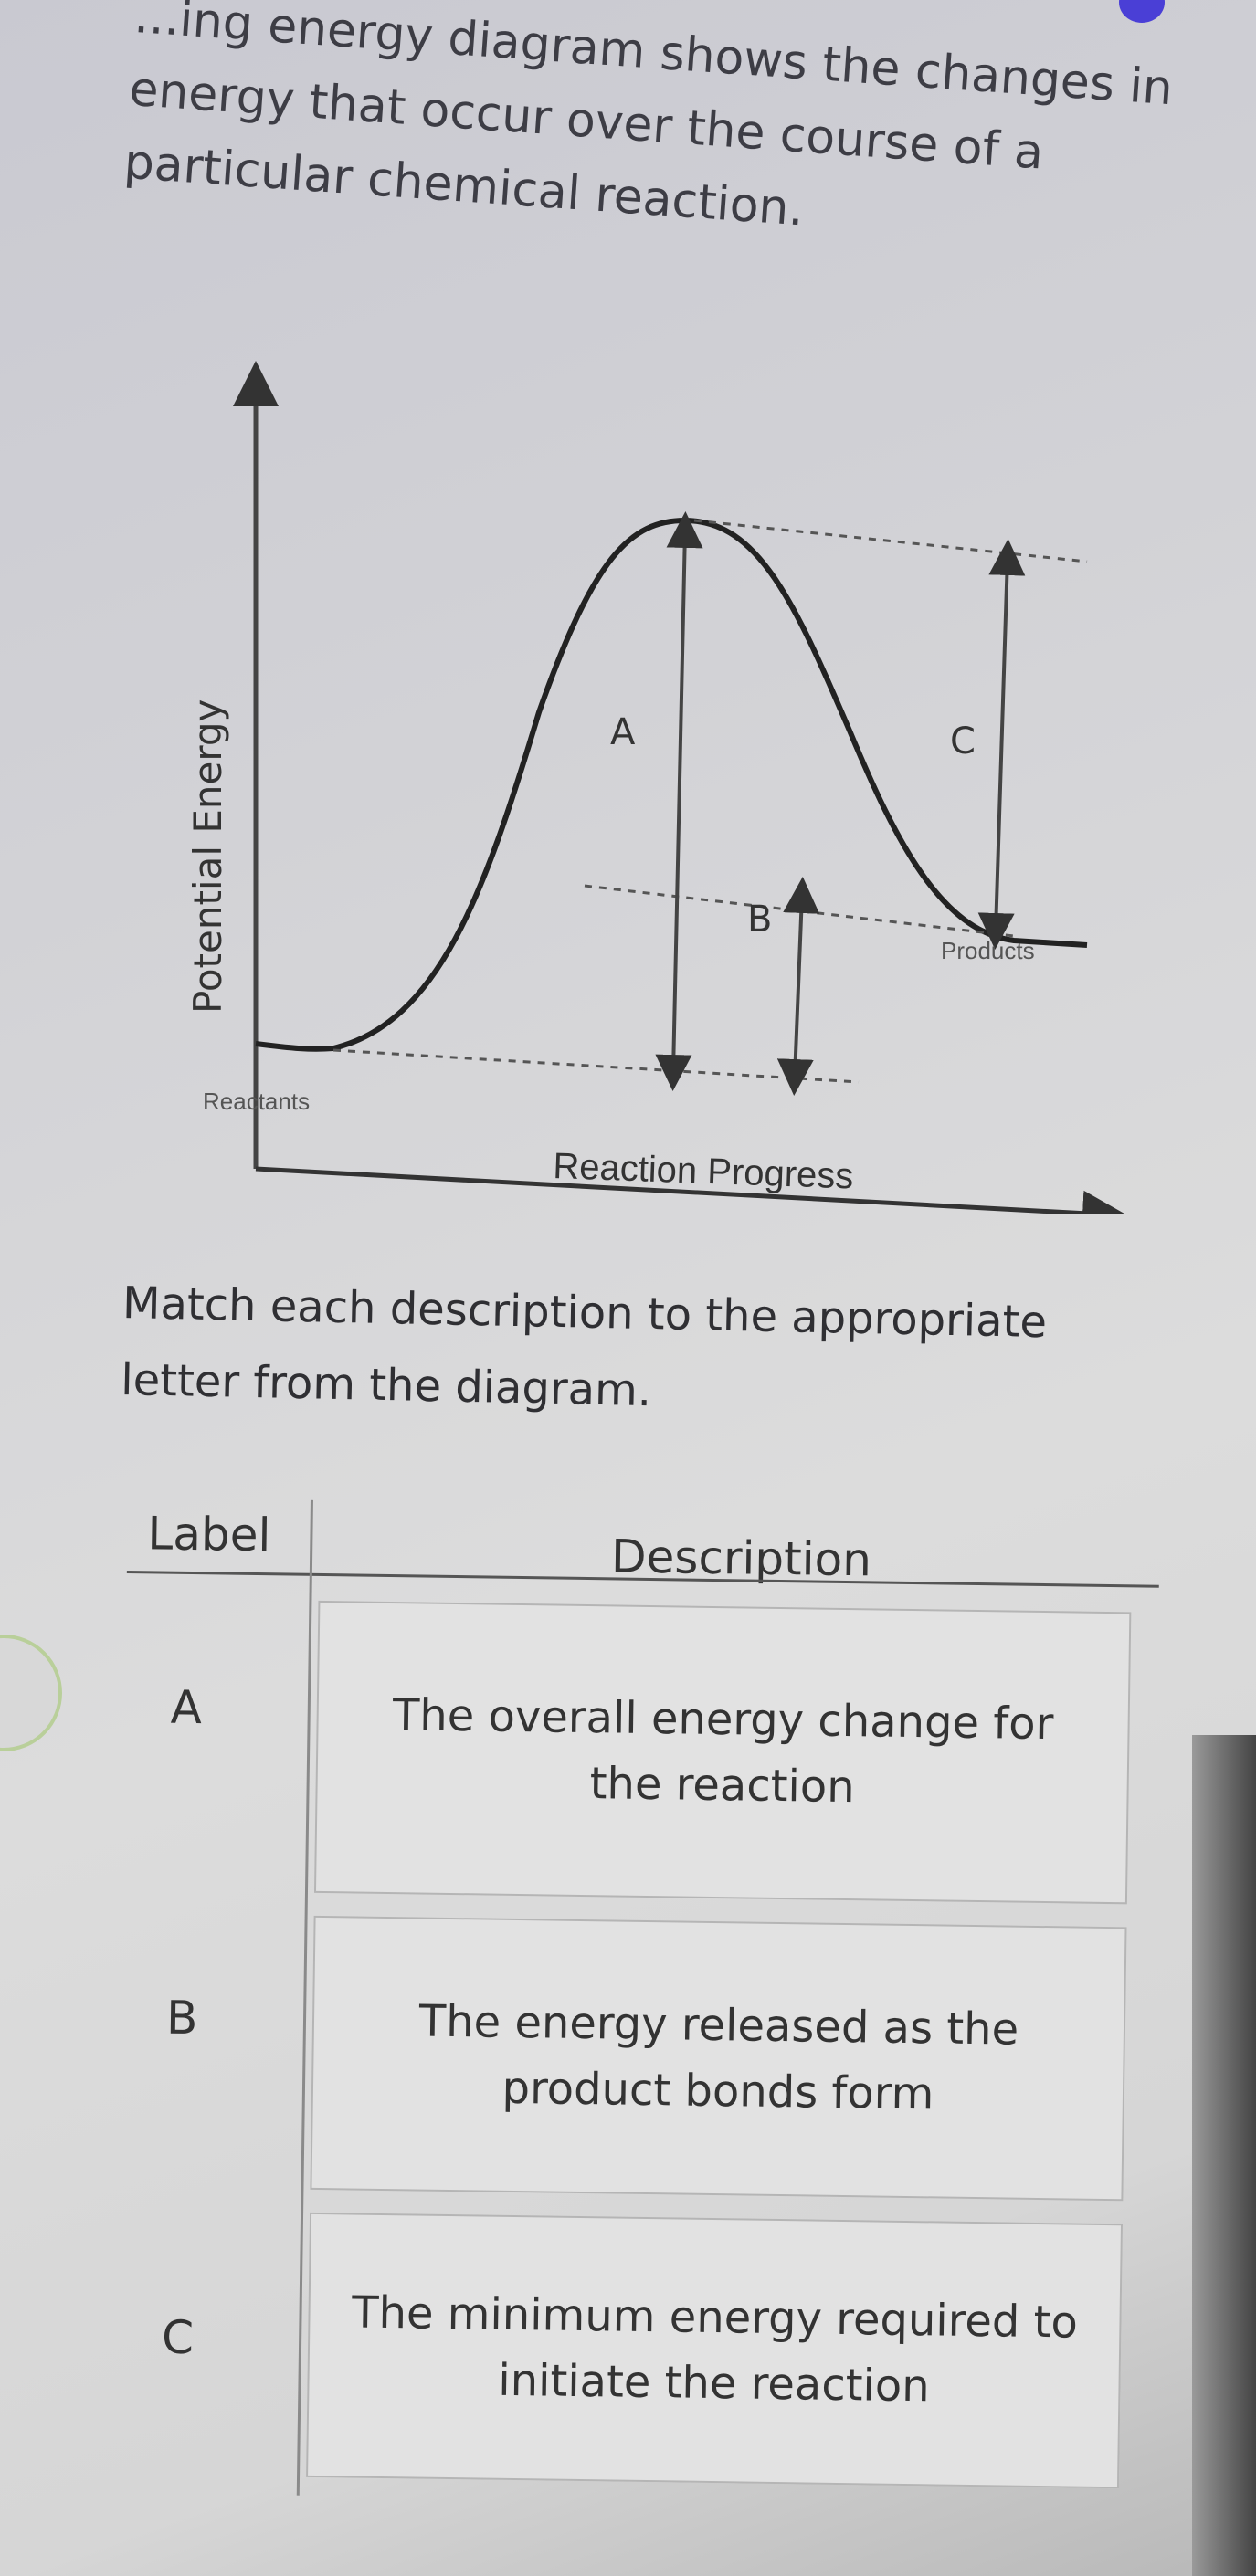 This screenshot has height=2576, width=1256. What do you see at coordinates (679, 801) in the screenshot?
I see `arrow-a` at bounding box center [679, 801].